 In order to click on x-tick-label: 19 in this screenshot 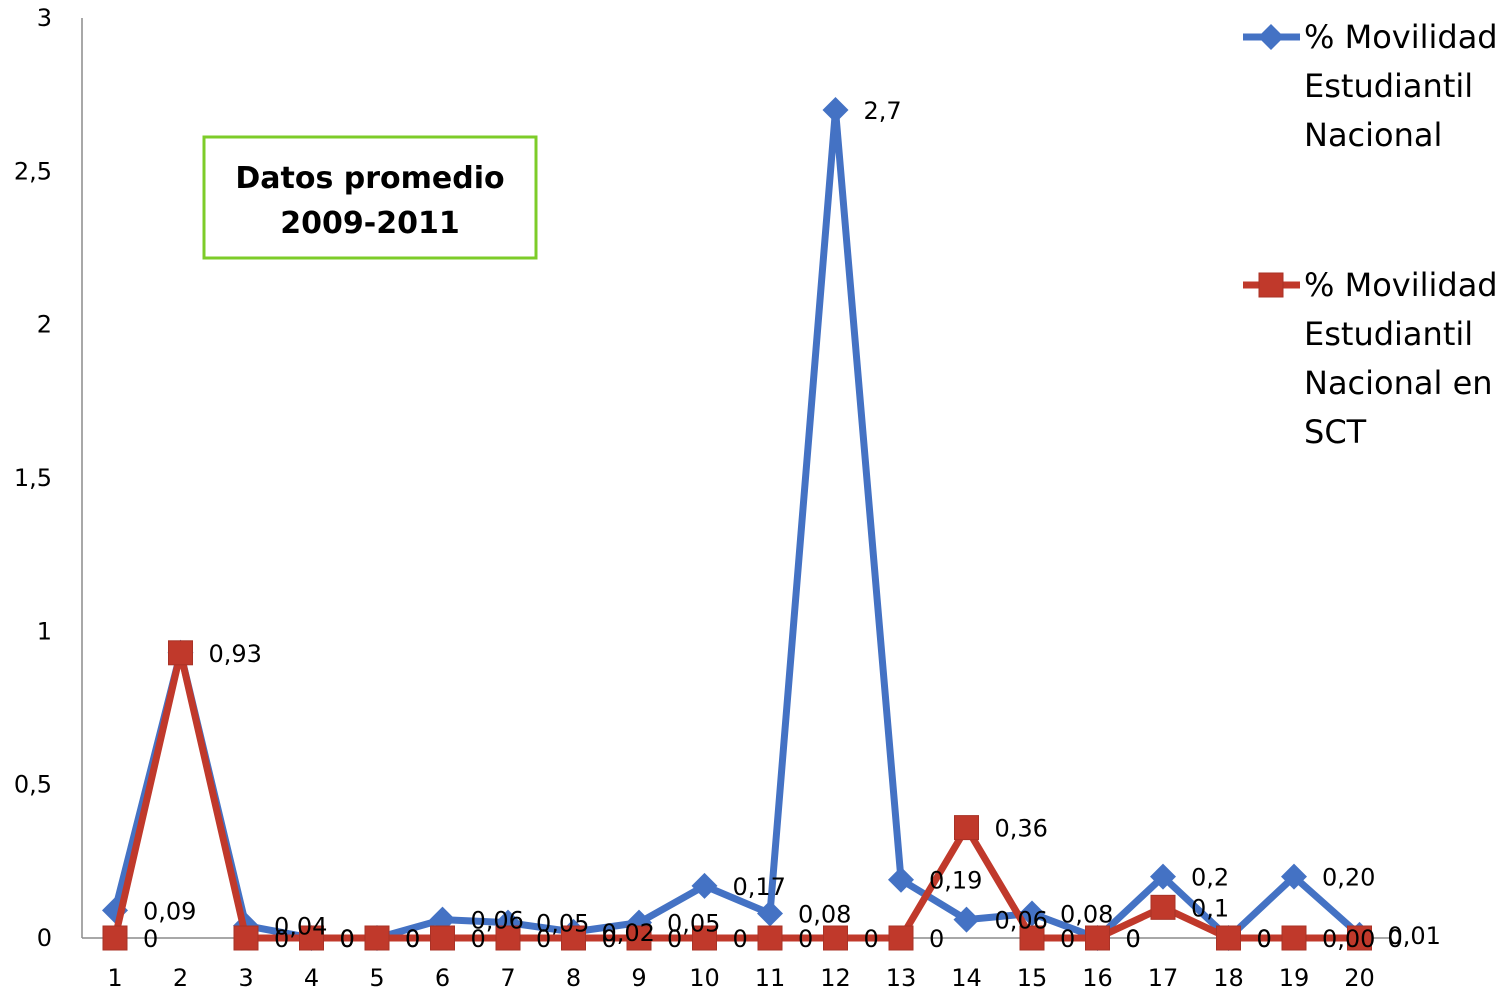, I will do `click(1294, 977)`.